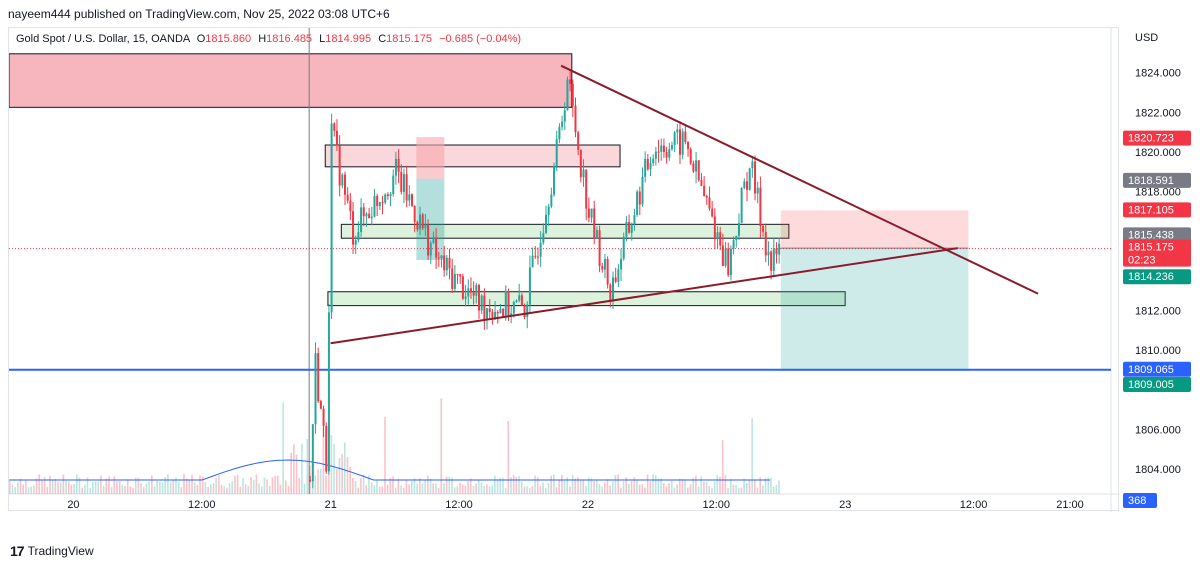  I want to click on volume-moving-average, so click(390, 470).